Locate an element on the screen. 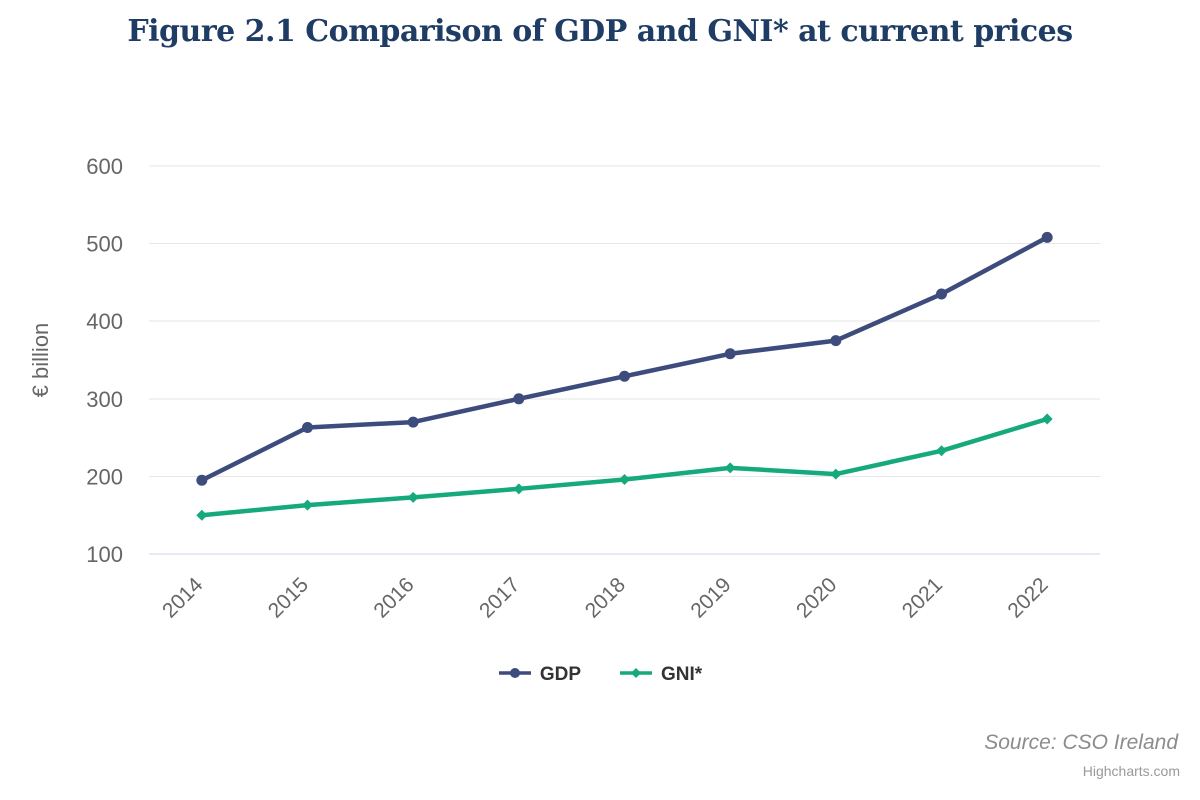  gni-series-line is located at coordinates (624, 467).